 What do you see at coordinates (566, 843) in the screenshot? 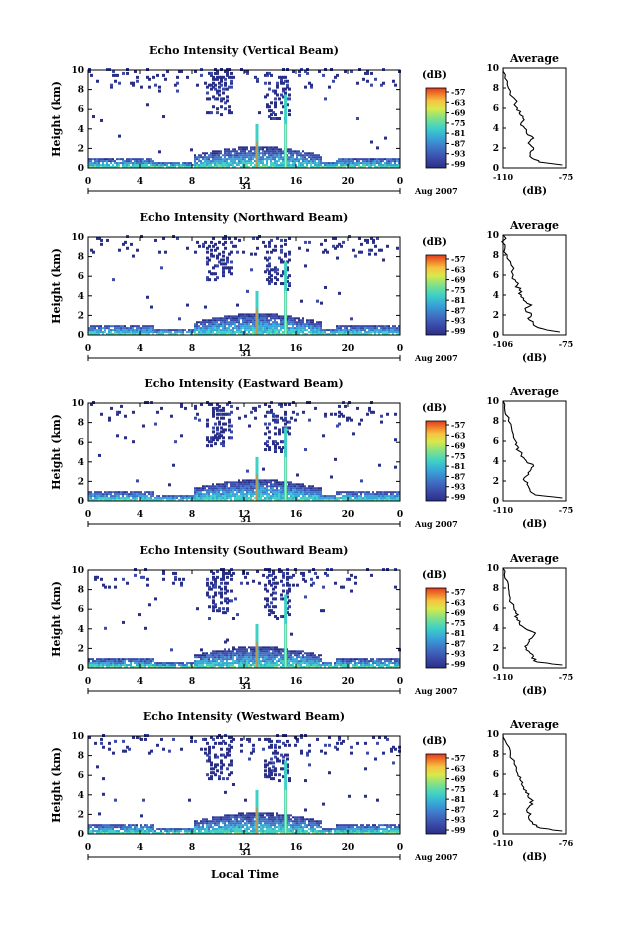
I see `average-x-tick-label: -76` at bounding box center [566, 843].